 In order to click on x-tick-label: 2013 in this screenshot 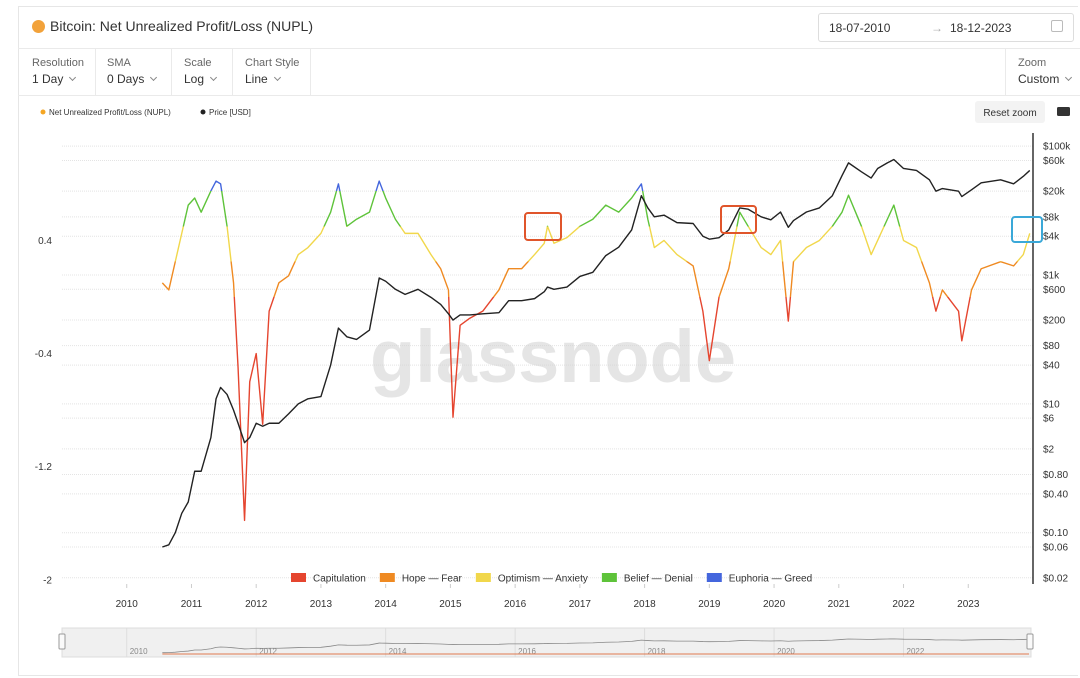, I will do `click(321, 604)`.